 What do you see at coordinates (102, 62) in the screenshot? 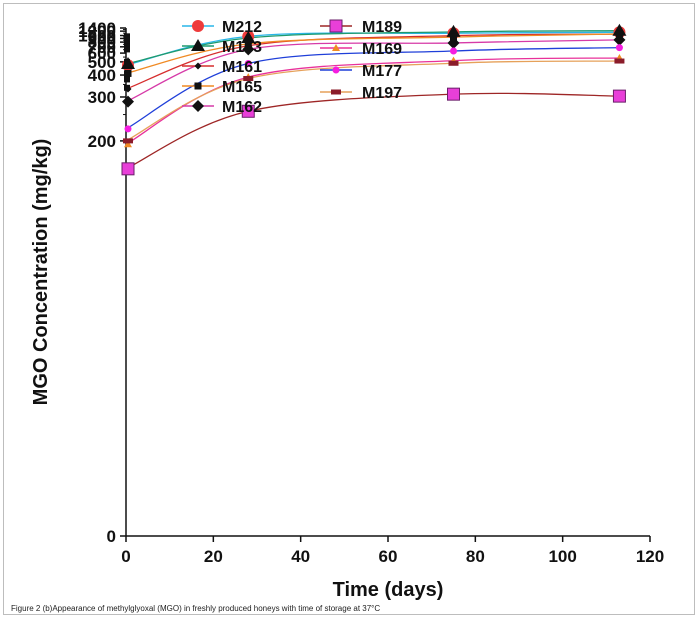
I see `y-tick-label: 500` at bounding box center [102, 62].